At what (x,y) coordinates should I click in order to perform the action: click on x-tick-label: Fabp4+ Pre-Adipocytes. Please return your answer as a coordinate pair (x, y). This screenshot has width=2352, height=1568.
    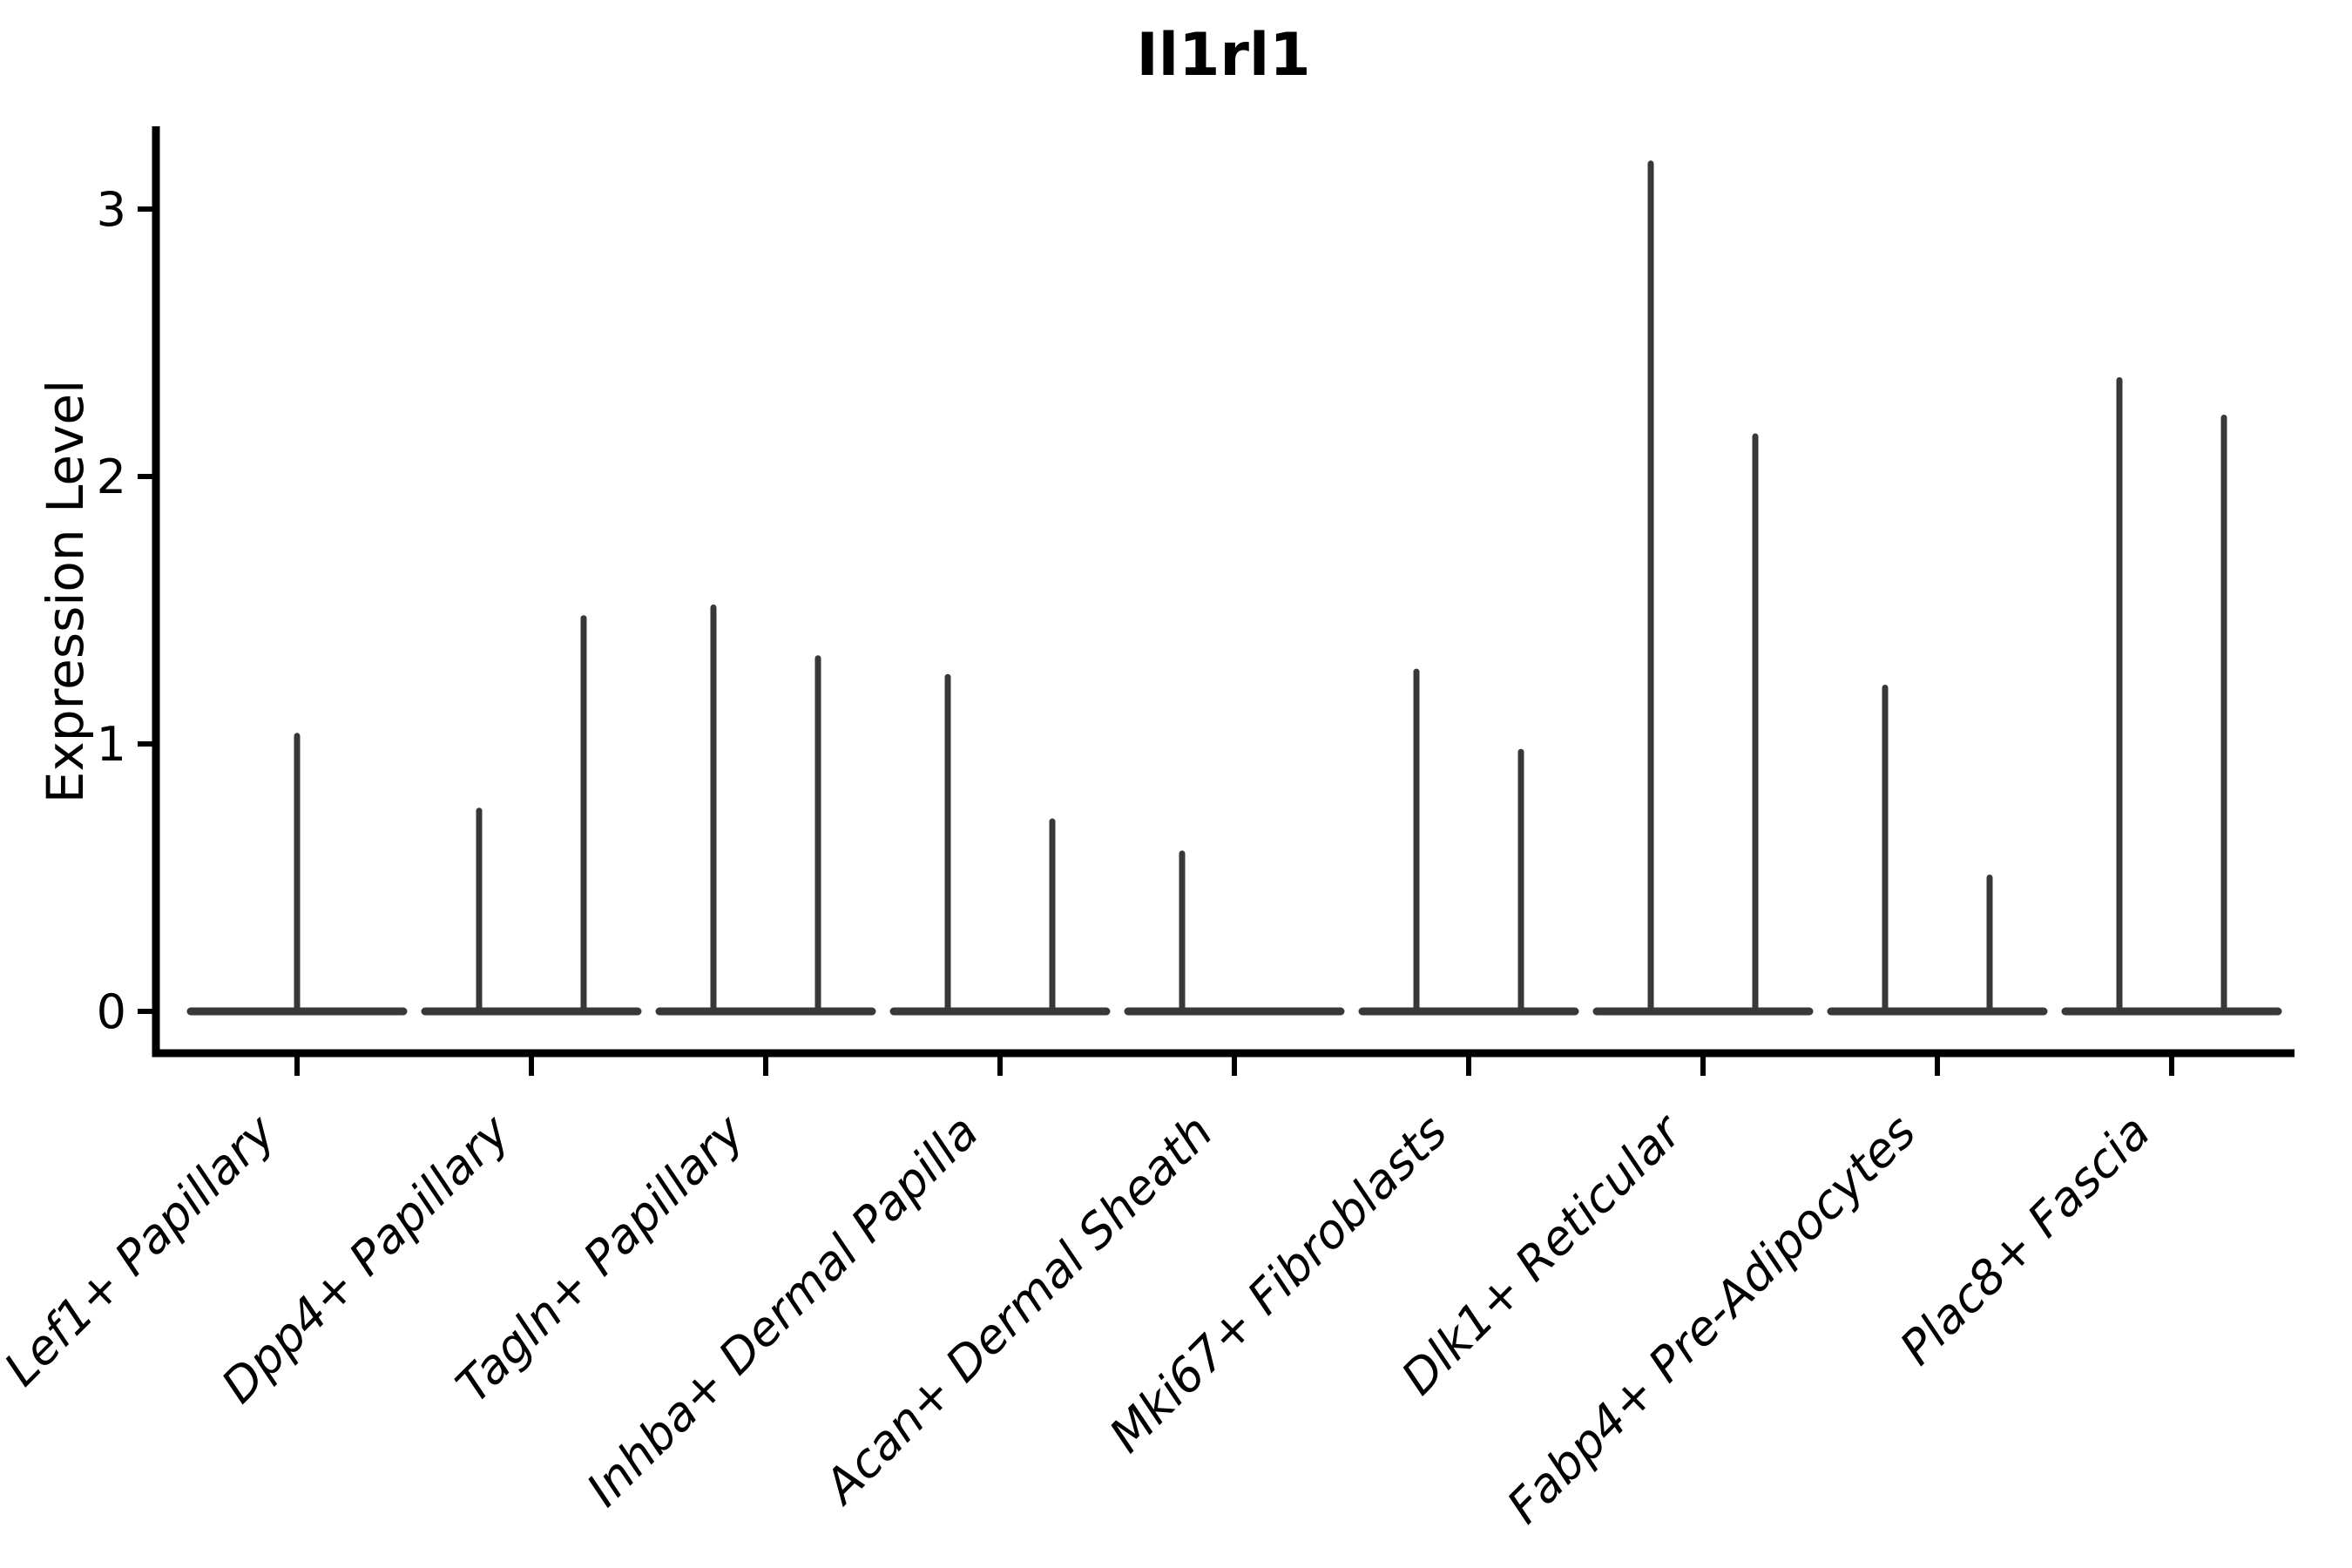
    Looking at the image, I should click on (1712, 1319).